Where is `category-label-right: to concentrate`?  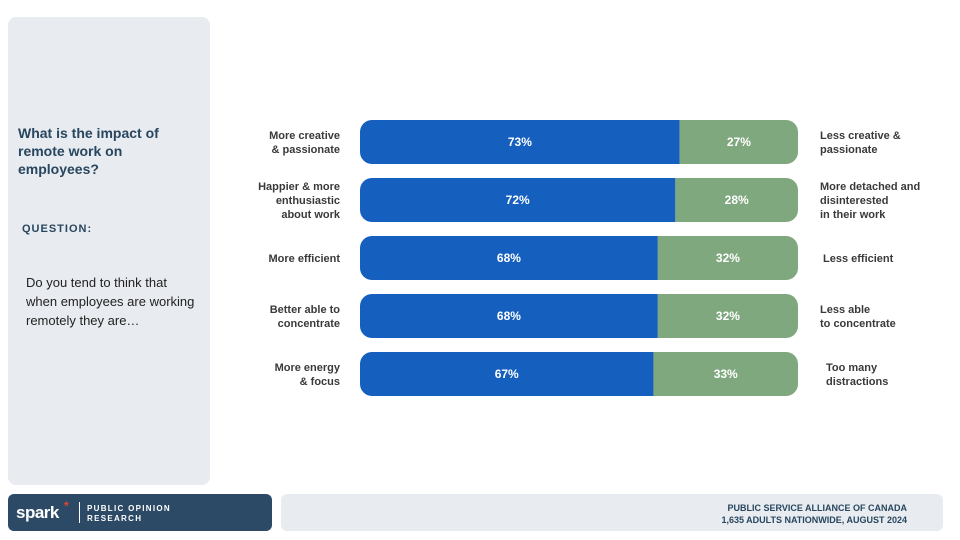
category-label-right: to concentrate is located at coordinates (858, 324).